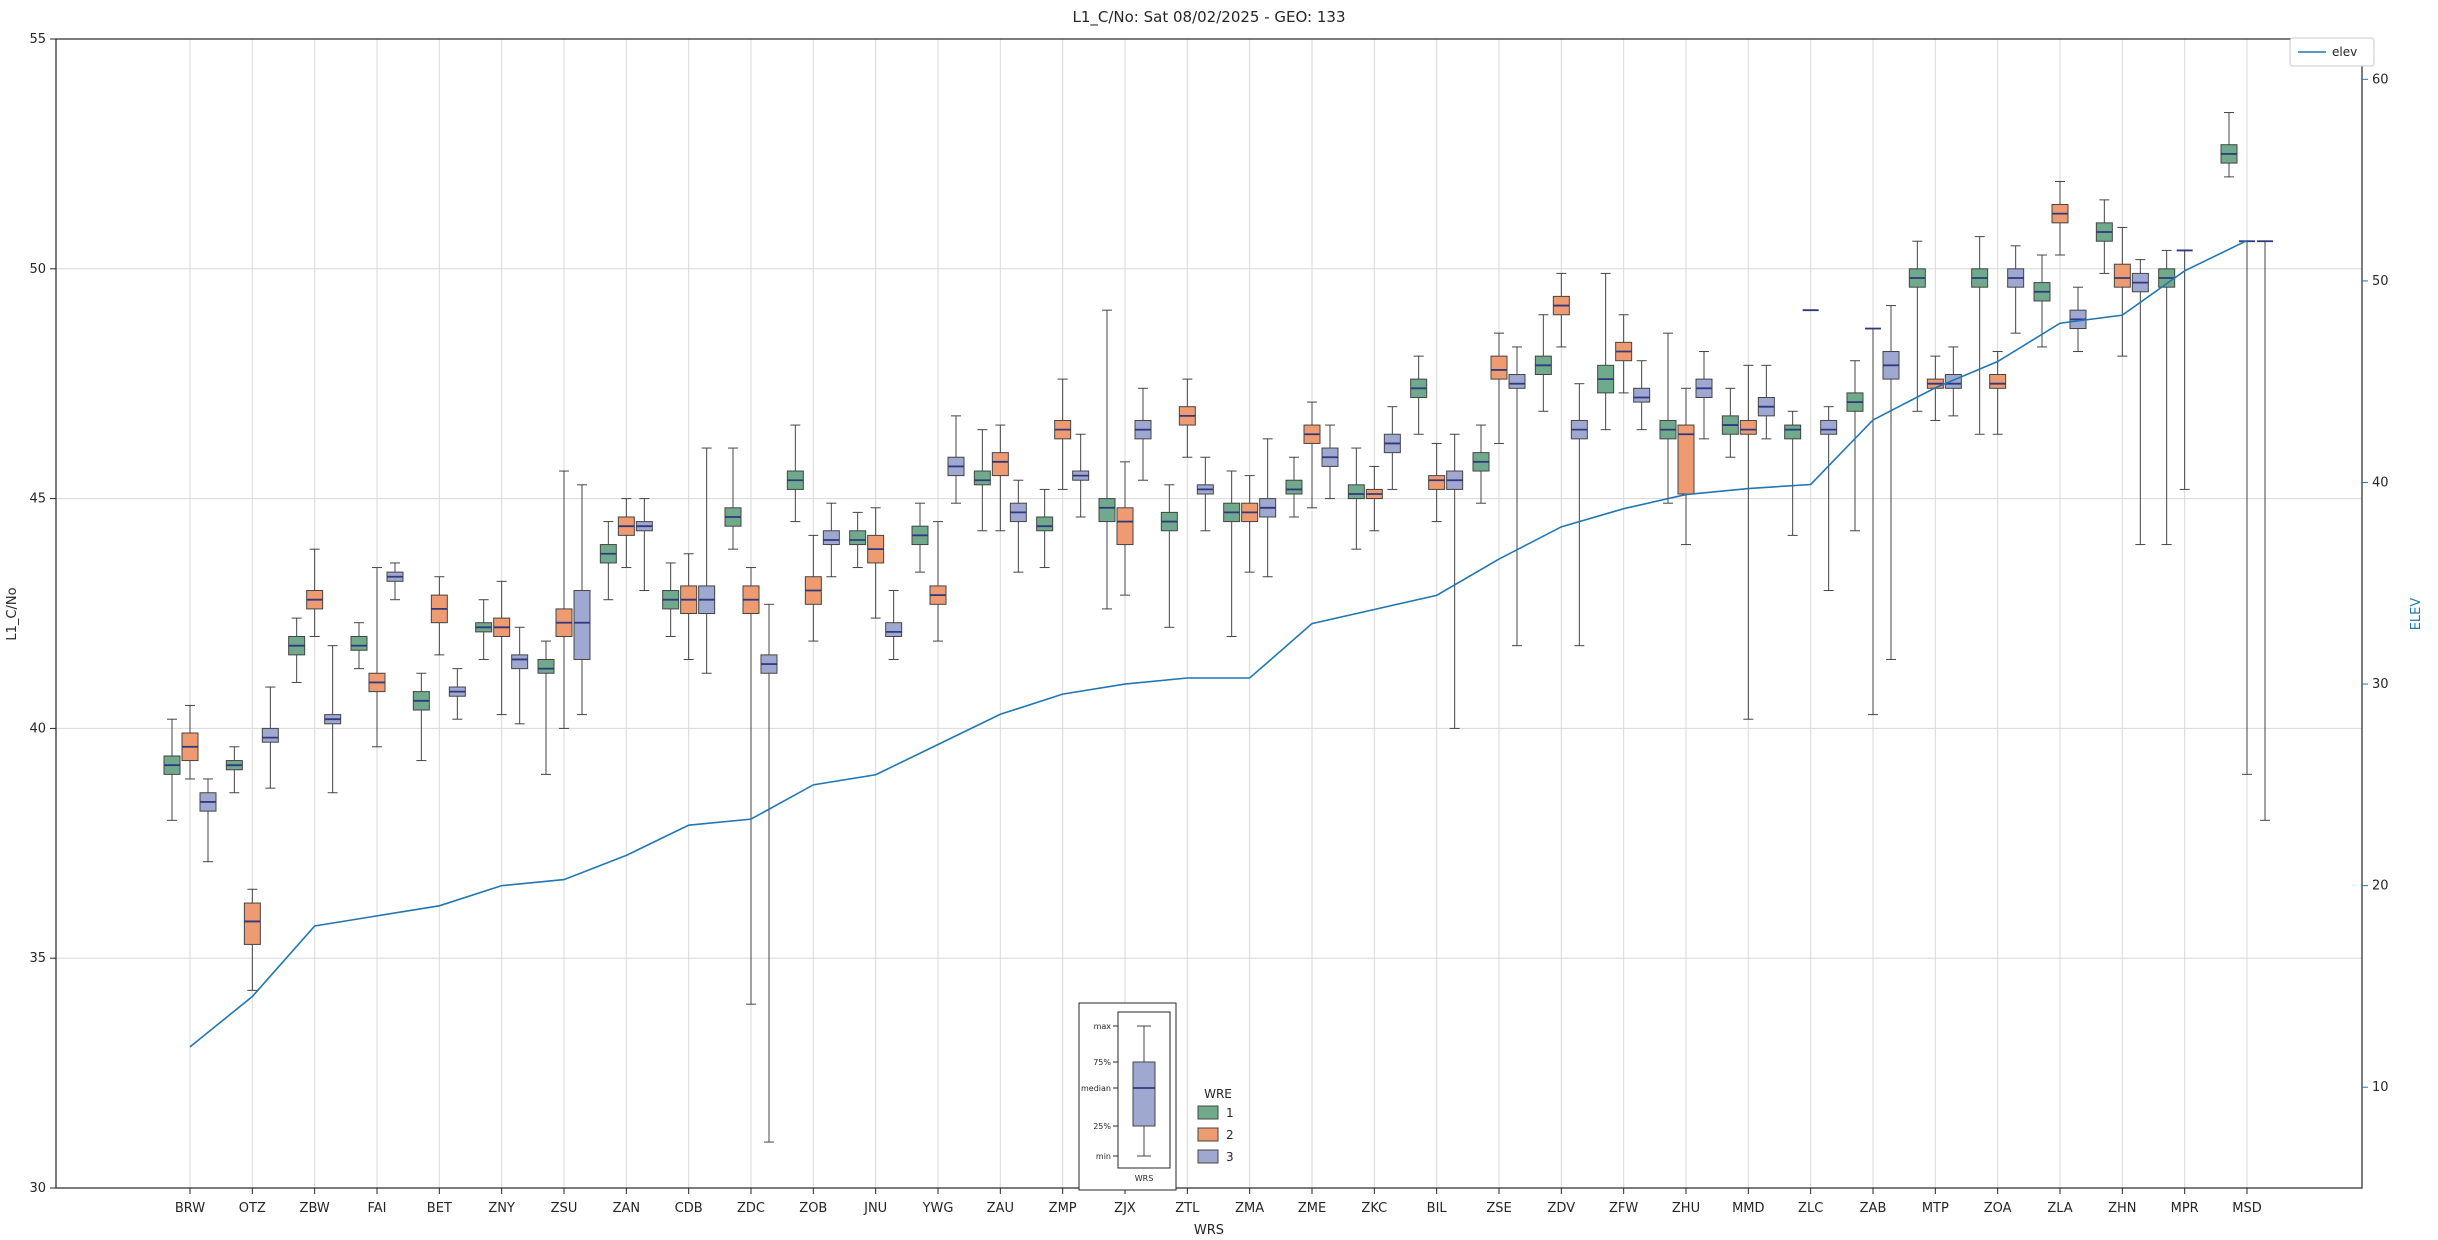  What do you see at coordinates (1208, 17) in the screenshot?
I see `chart-title: L1_C/No: Sat 08/02/2025 - GEO: 133` at bounding box center [1208, 17].